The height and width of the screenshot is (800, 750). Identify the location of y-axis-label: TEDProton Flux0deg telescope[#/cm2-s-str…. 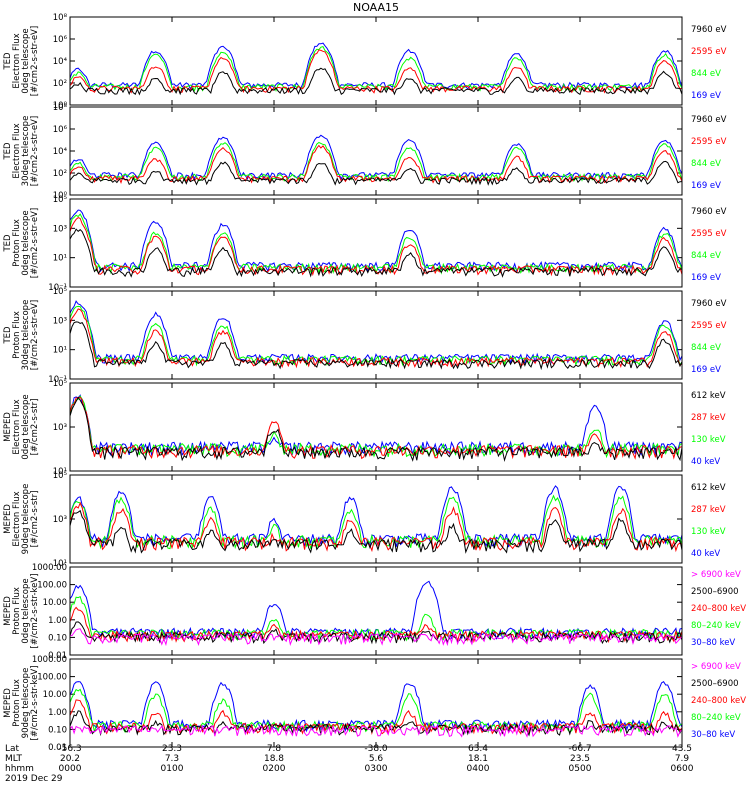
(21, 243).